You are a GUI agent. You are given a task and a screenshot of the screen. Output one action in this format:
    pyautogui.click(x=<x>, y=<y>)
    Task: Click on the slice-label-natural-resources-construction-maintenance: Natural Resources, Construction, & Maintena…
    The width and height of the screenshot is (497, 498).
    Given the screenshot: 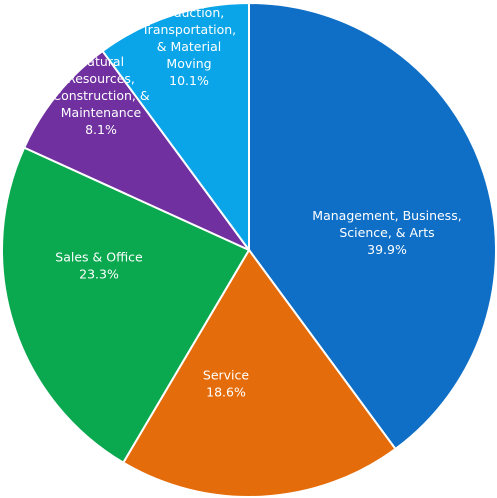 What is the action you would take?
    pyautogui.click(x=101, y=95)
    